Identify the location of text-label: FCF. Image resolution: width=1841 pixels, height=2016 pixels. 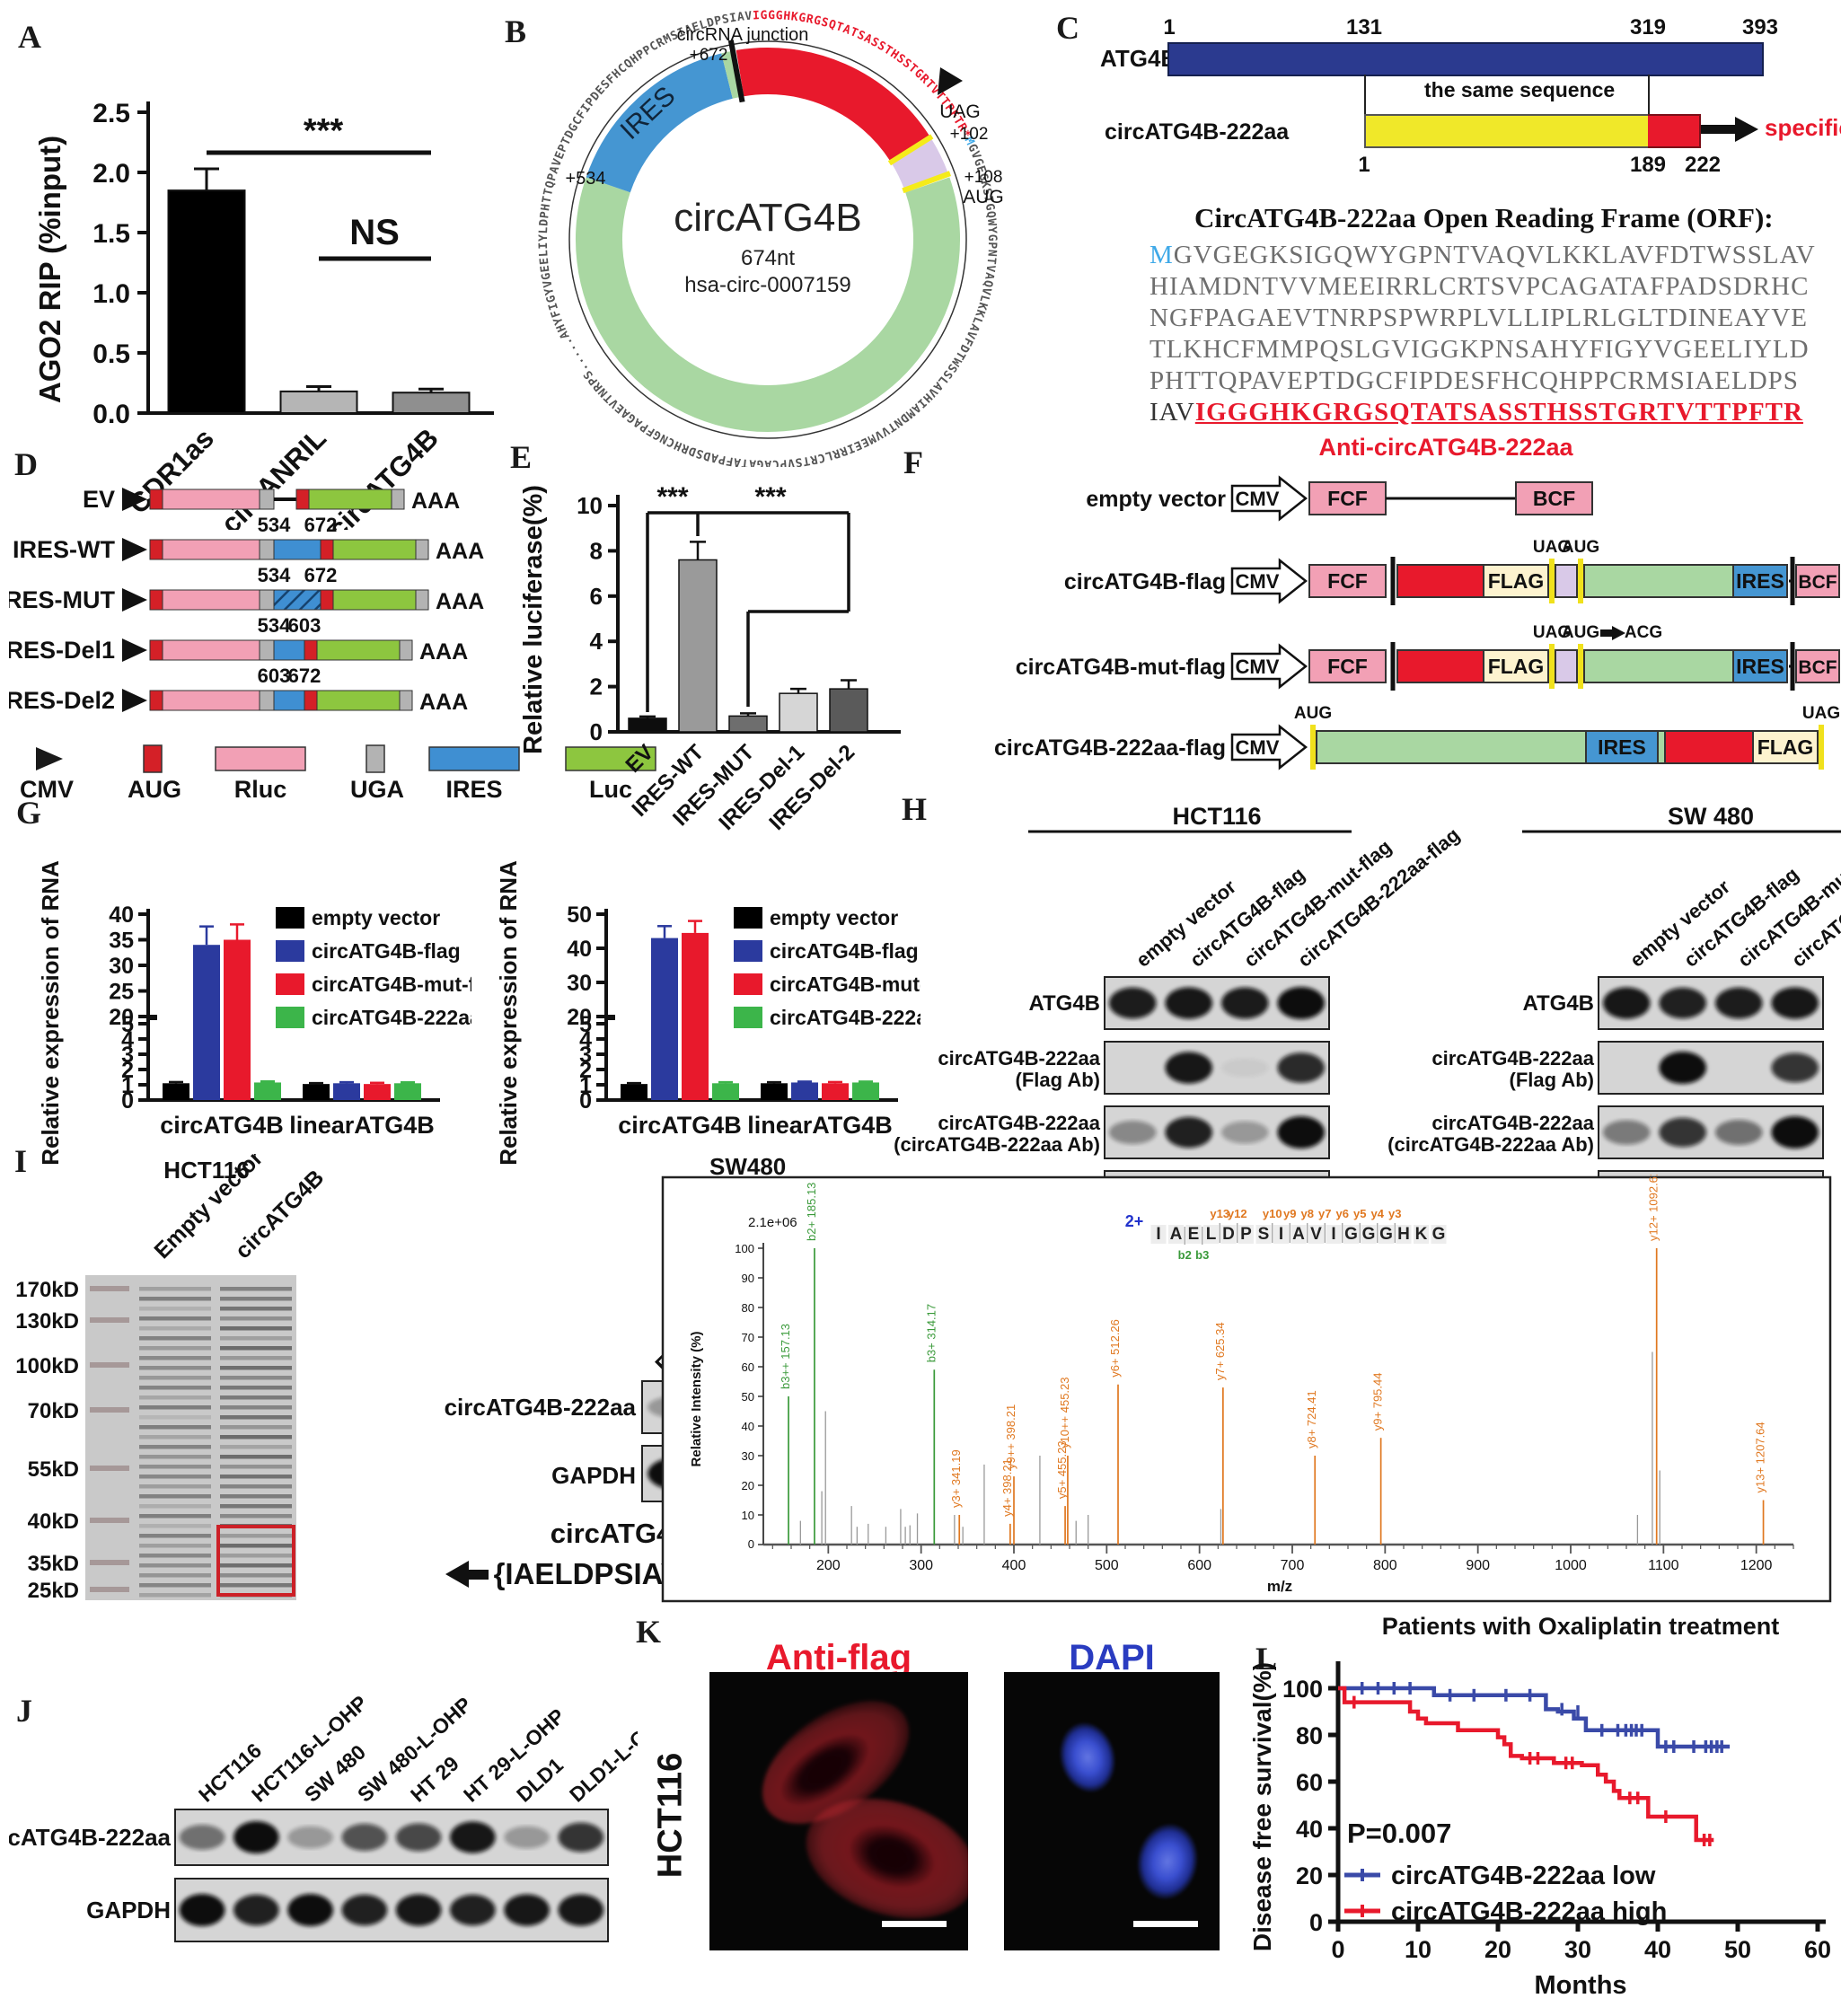
(1348, 498).